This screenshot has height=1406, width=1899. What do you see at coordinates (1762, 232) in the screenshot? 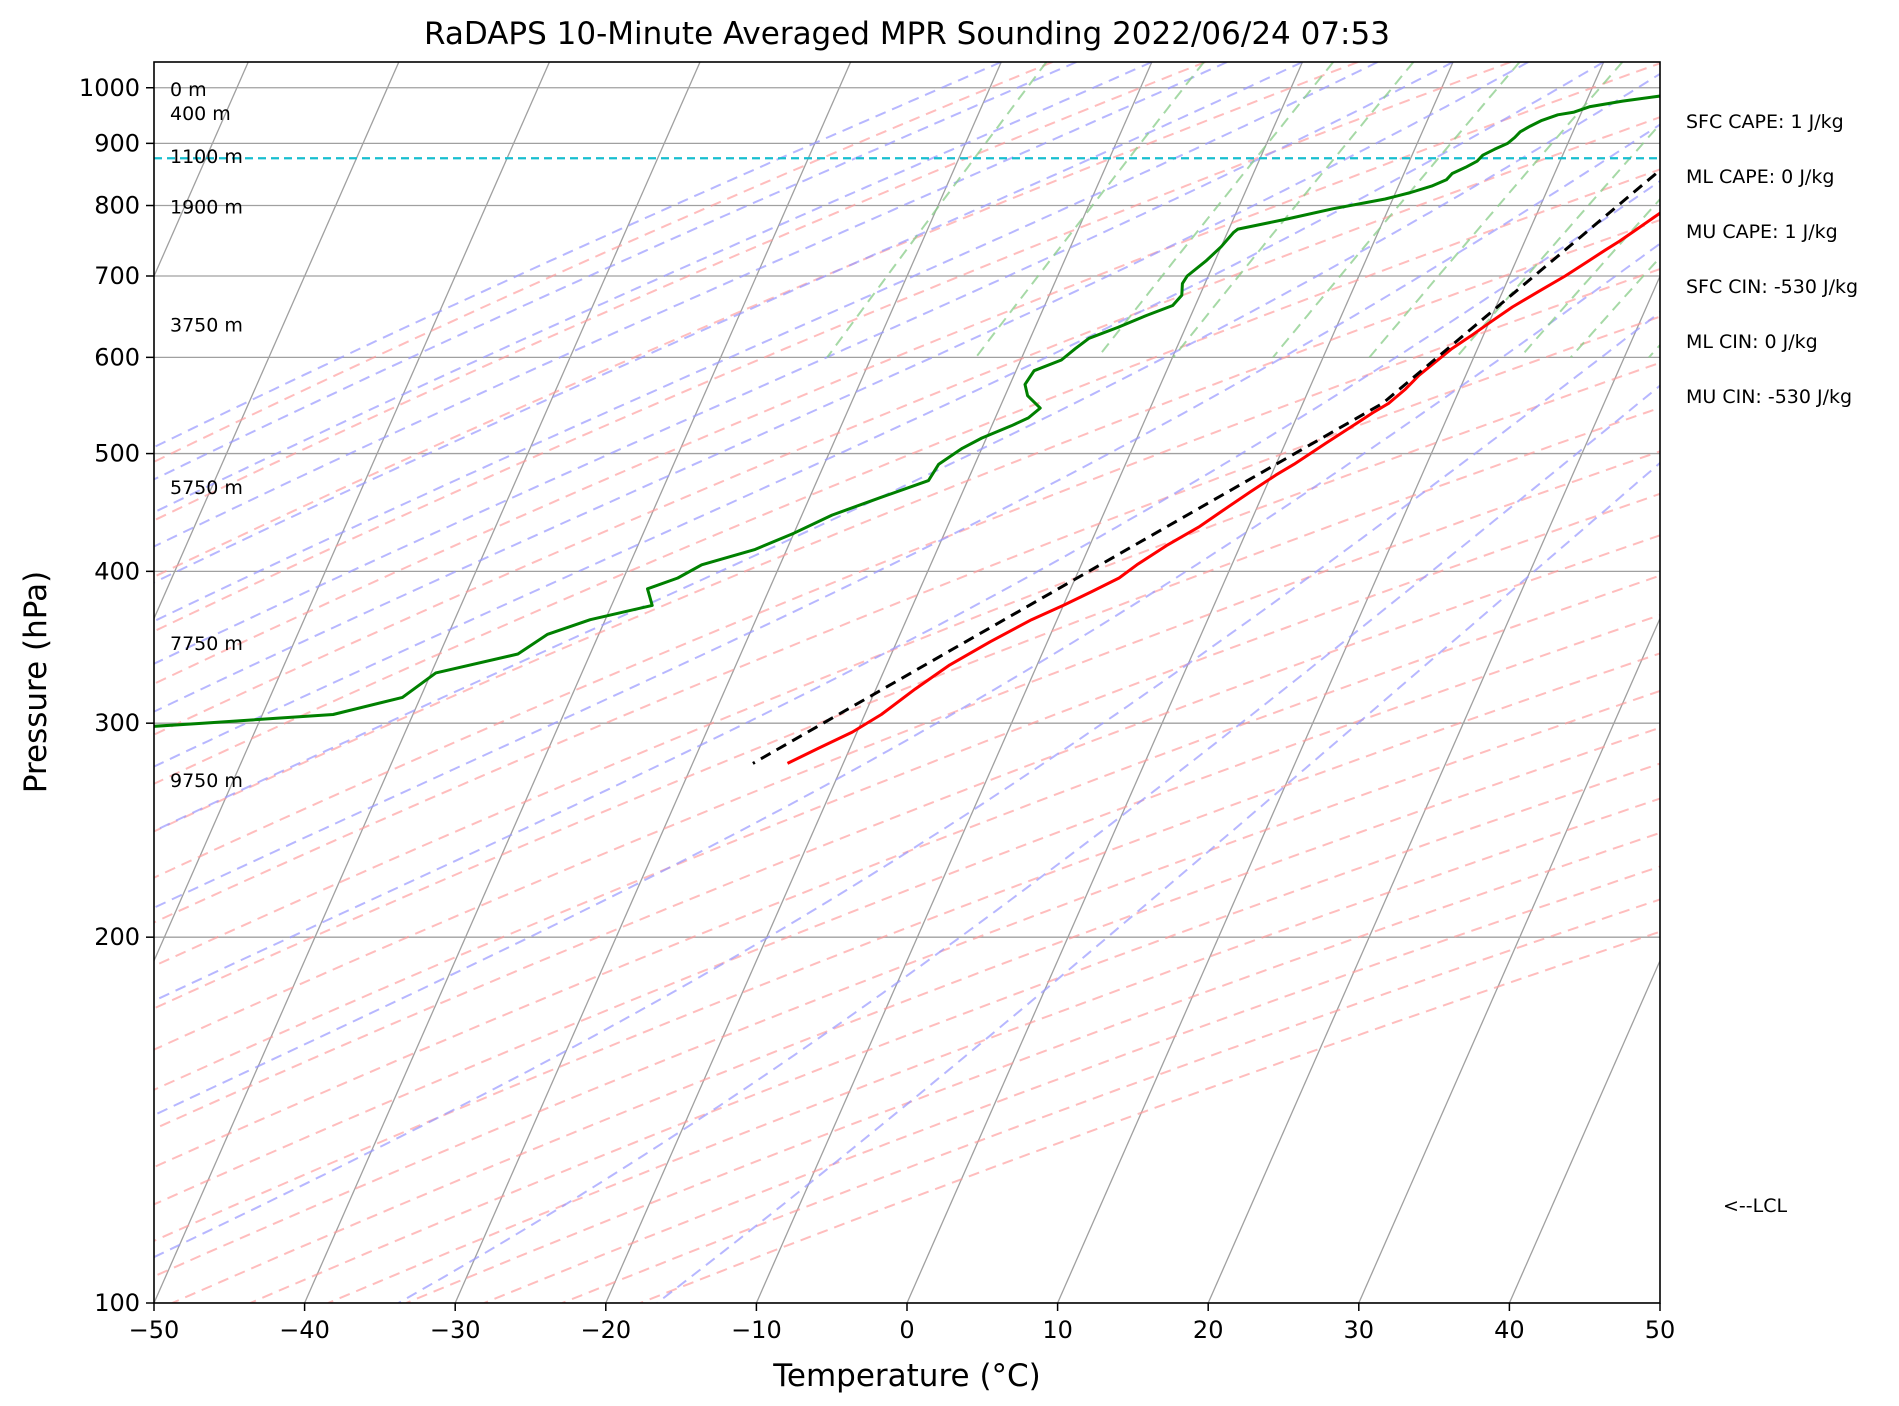
I see `stability-annotation: MU CAPE: 1 J/kg` at bounding box center [1762, 232].